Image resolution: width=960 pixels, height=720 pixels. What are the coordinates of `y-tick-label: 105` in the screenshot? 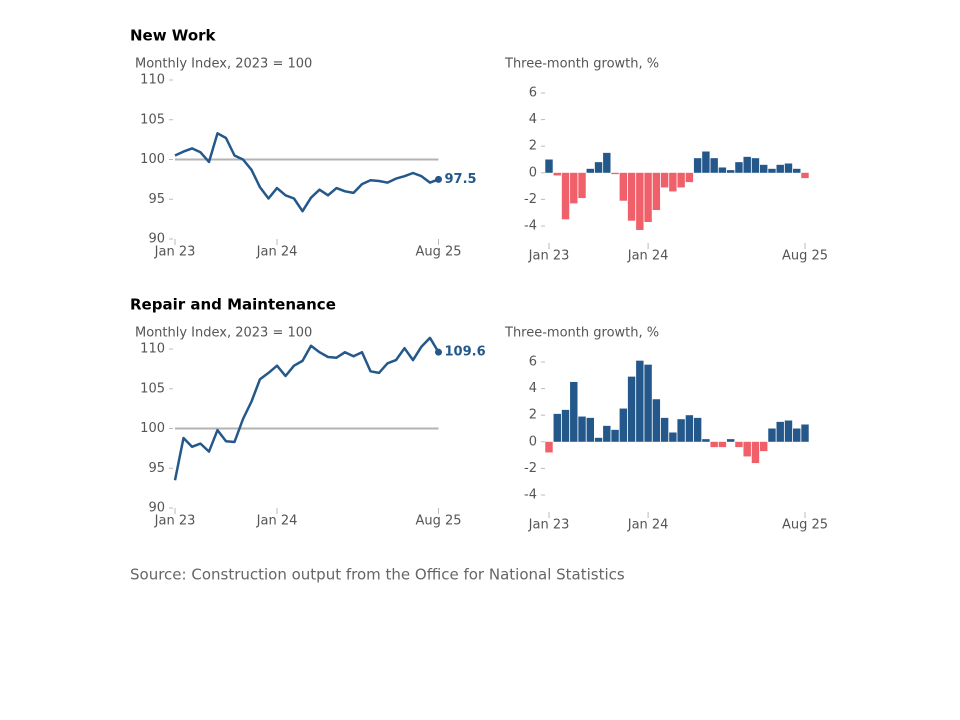 It's located at (152, 388).